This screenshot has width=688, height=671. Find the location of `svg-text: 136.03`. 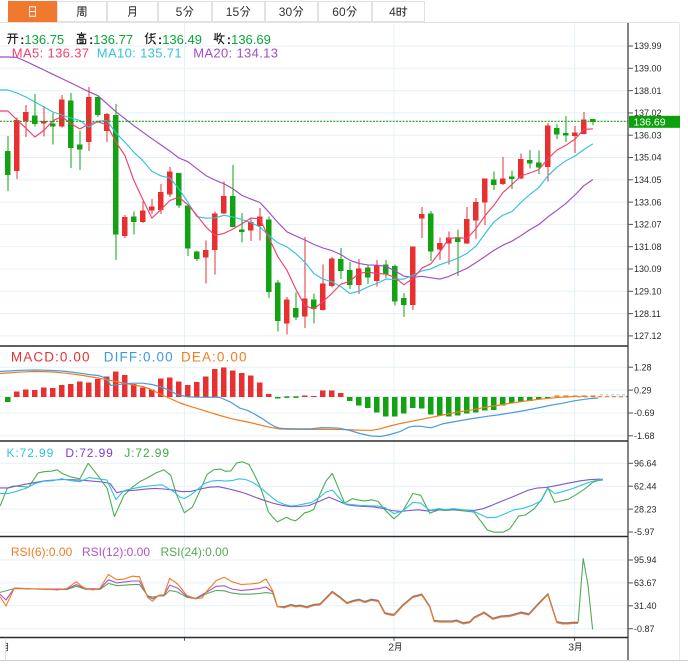

svg-text: 136.03 is located at coordinates (648, 135).